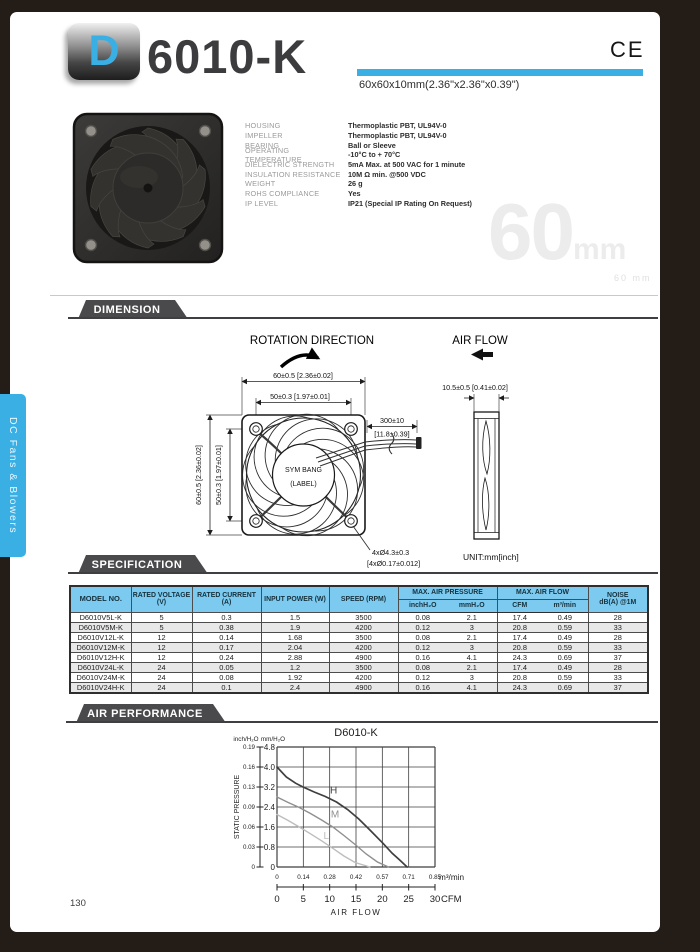  Describe the element at coordinates (354, 194) in the screenshot. I see `spec-value: Yes` at that location.